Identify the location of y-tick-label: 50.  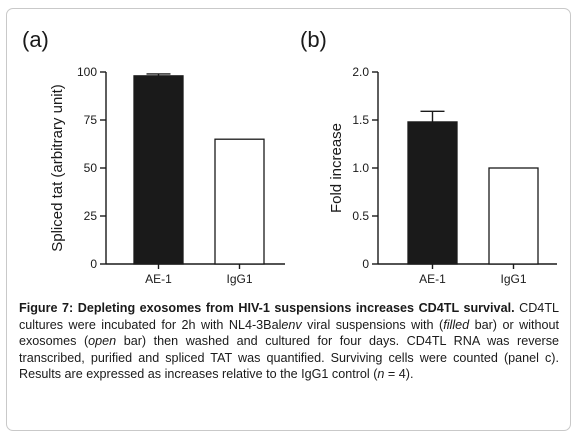
(91, 168).